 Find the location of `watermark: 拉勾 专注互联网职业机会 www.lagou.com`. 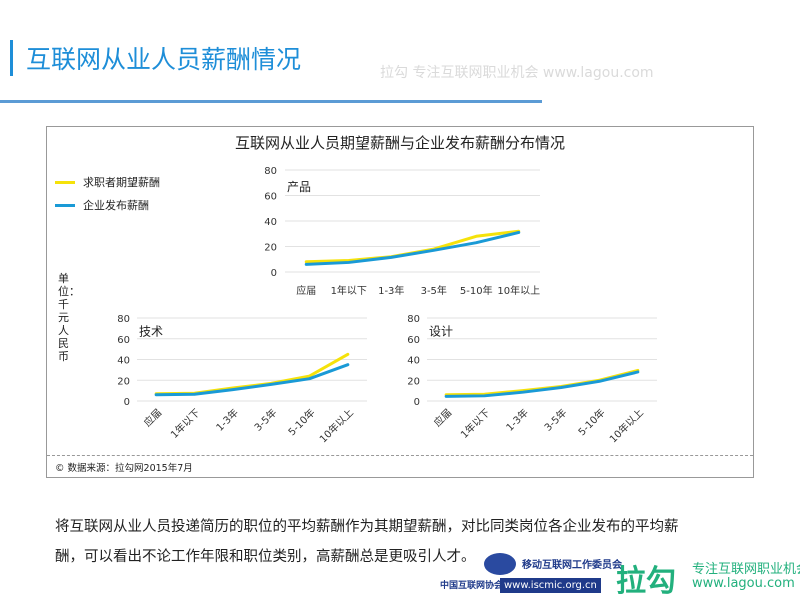

watermark: 拉勾 专注互联网职业机会 www.lagou.com is located at coordinates (517, 73).